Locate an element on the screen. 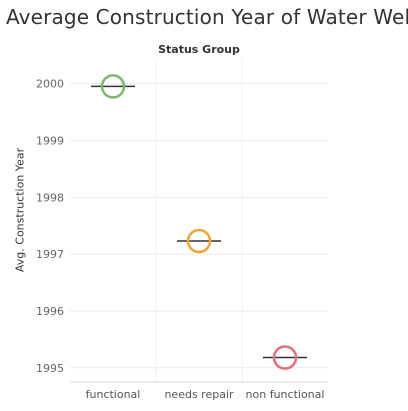 This screenshot has width=408, height=411. column-header: Status Group is located at coordinates (199, 49).